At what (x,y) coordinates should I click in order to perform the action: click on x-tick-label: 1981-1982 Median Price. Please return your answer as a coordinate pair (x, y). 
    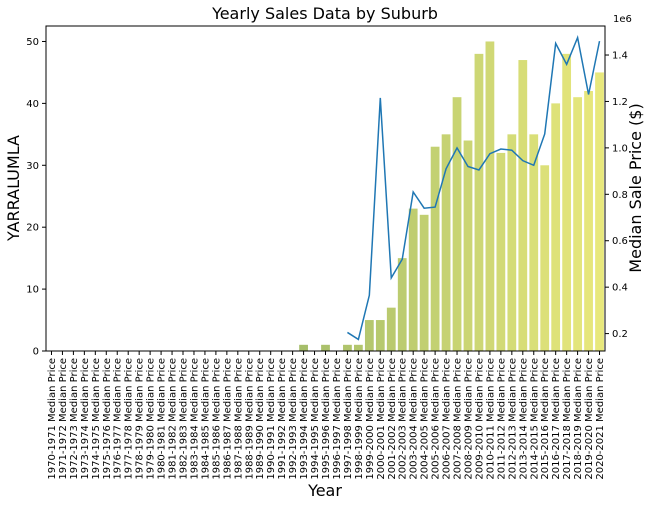
    Looking at the image, I should click on (173, 419).